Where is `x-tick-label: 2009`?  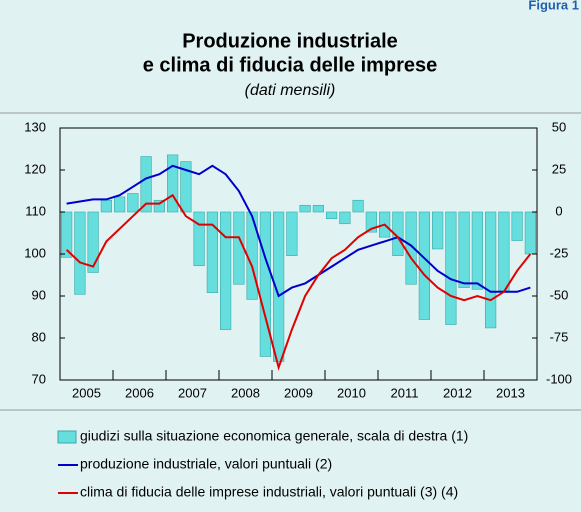 x-tick-label: 2009 is located at coordinates (298, 392).